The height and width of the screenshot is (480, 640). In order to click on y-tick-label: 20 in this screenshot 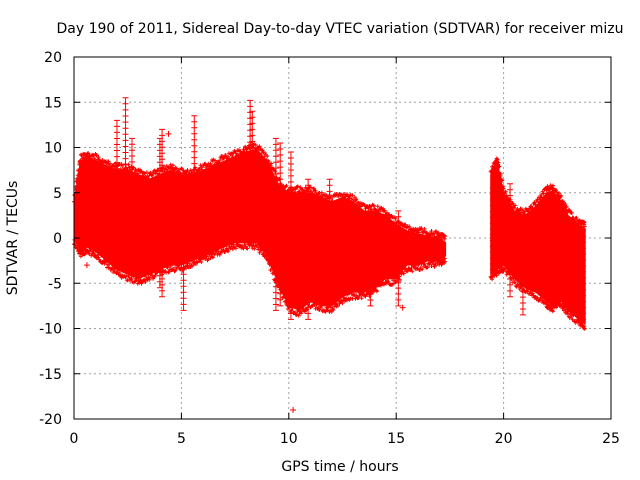, I will do `click(53, 58)`.